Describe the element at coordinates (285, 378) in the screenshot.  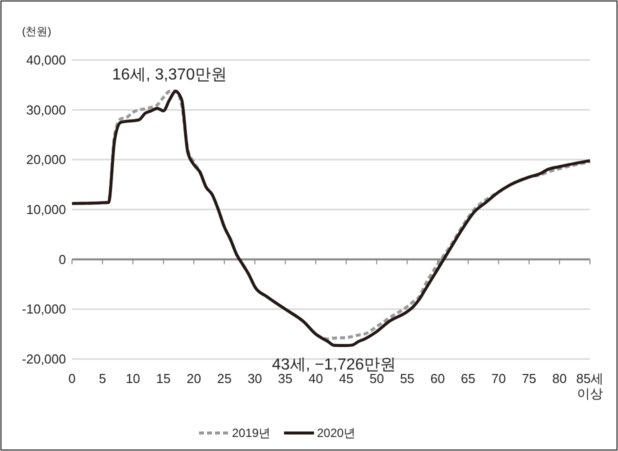
I see `x-tick-label: 35` at that location.